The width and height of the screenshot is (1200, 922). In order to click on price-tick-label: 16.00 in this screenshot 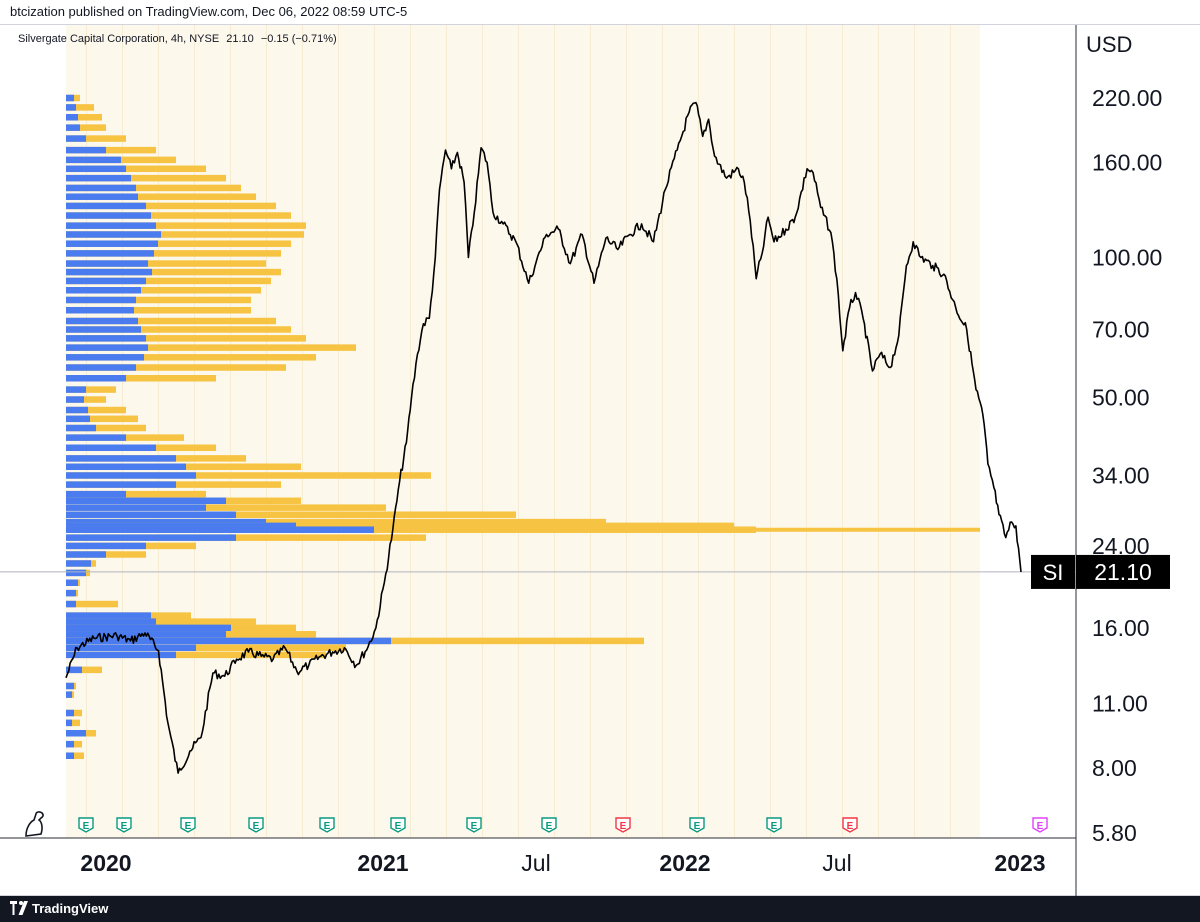, I will do `click(1121, 628)`.